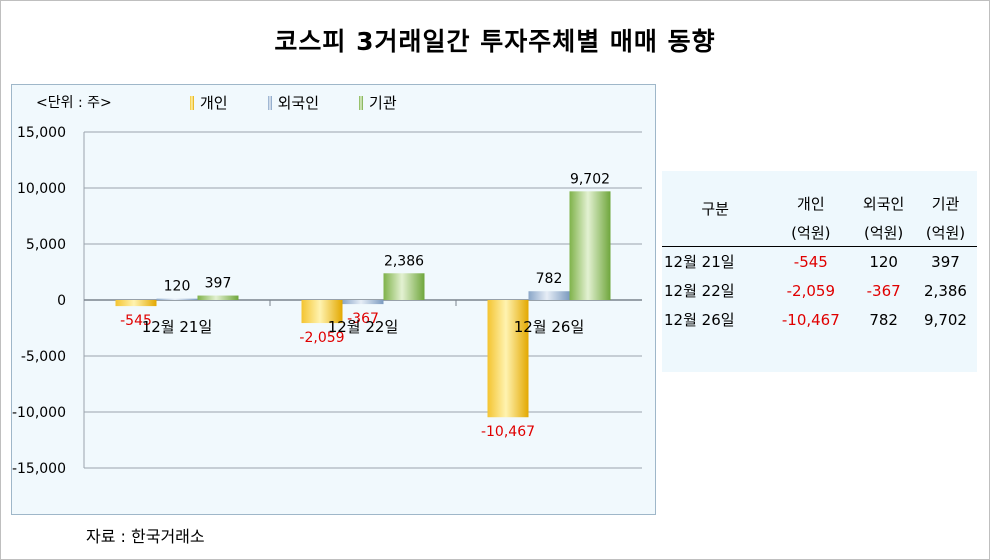 This screenshot has width=990, height=560. I want to click on legend-label-institution: 기관, so click(383, 103).